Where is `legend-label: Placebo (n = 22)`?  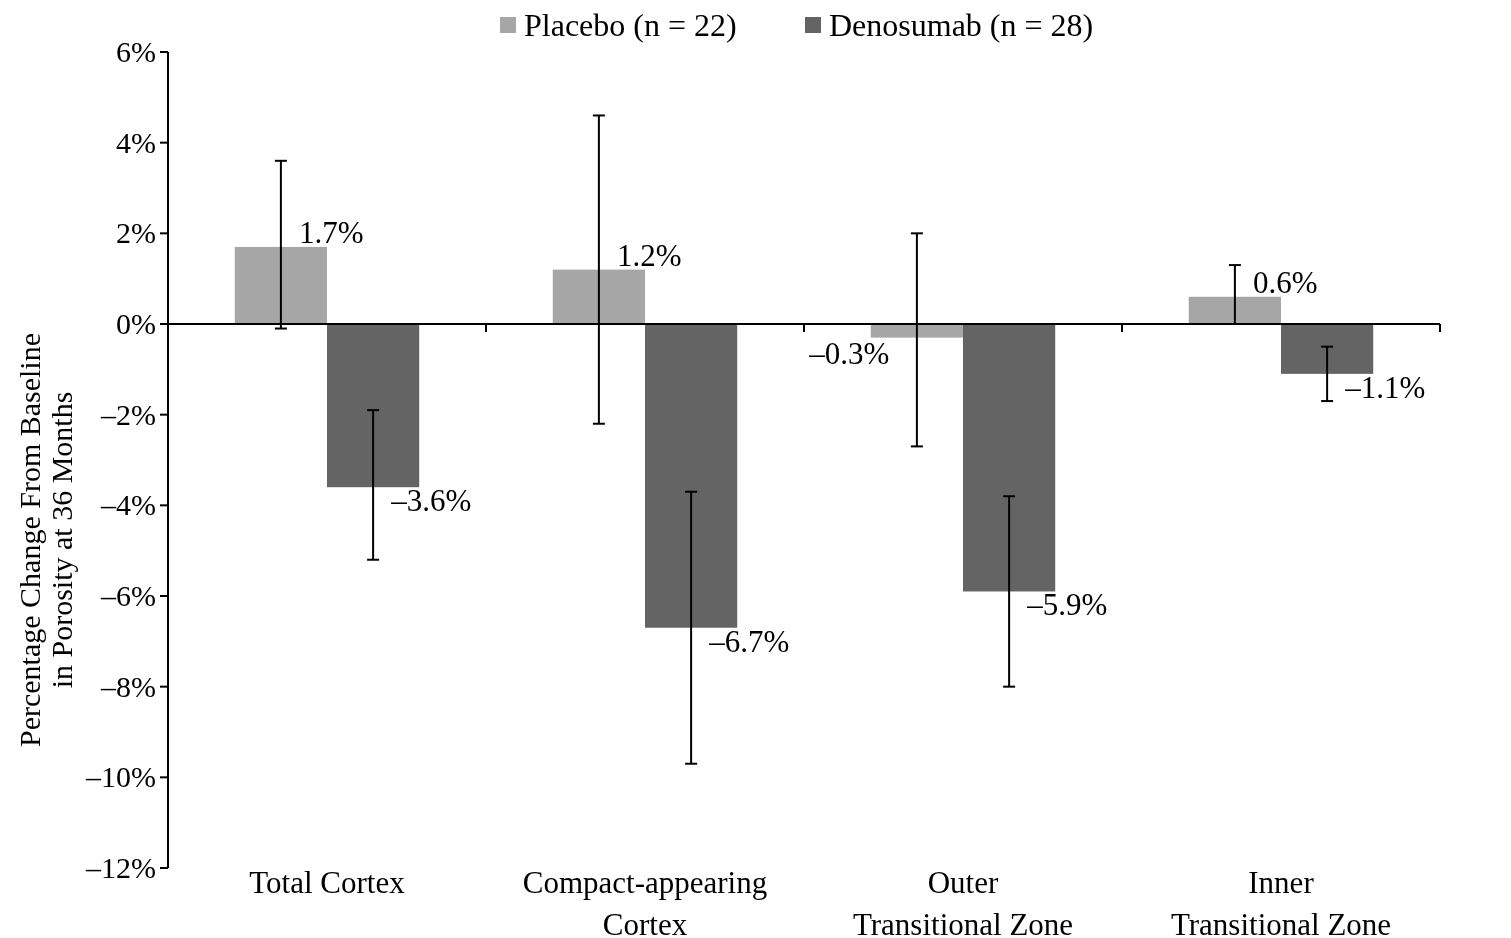 legend-label: Placebo (n = 22) is located at coordinates (630, 25).